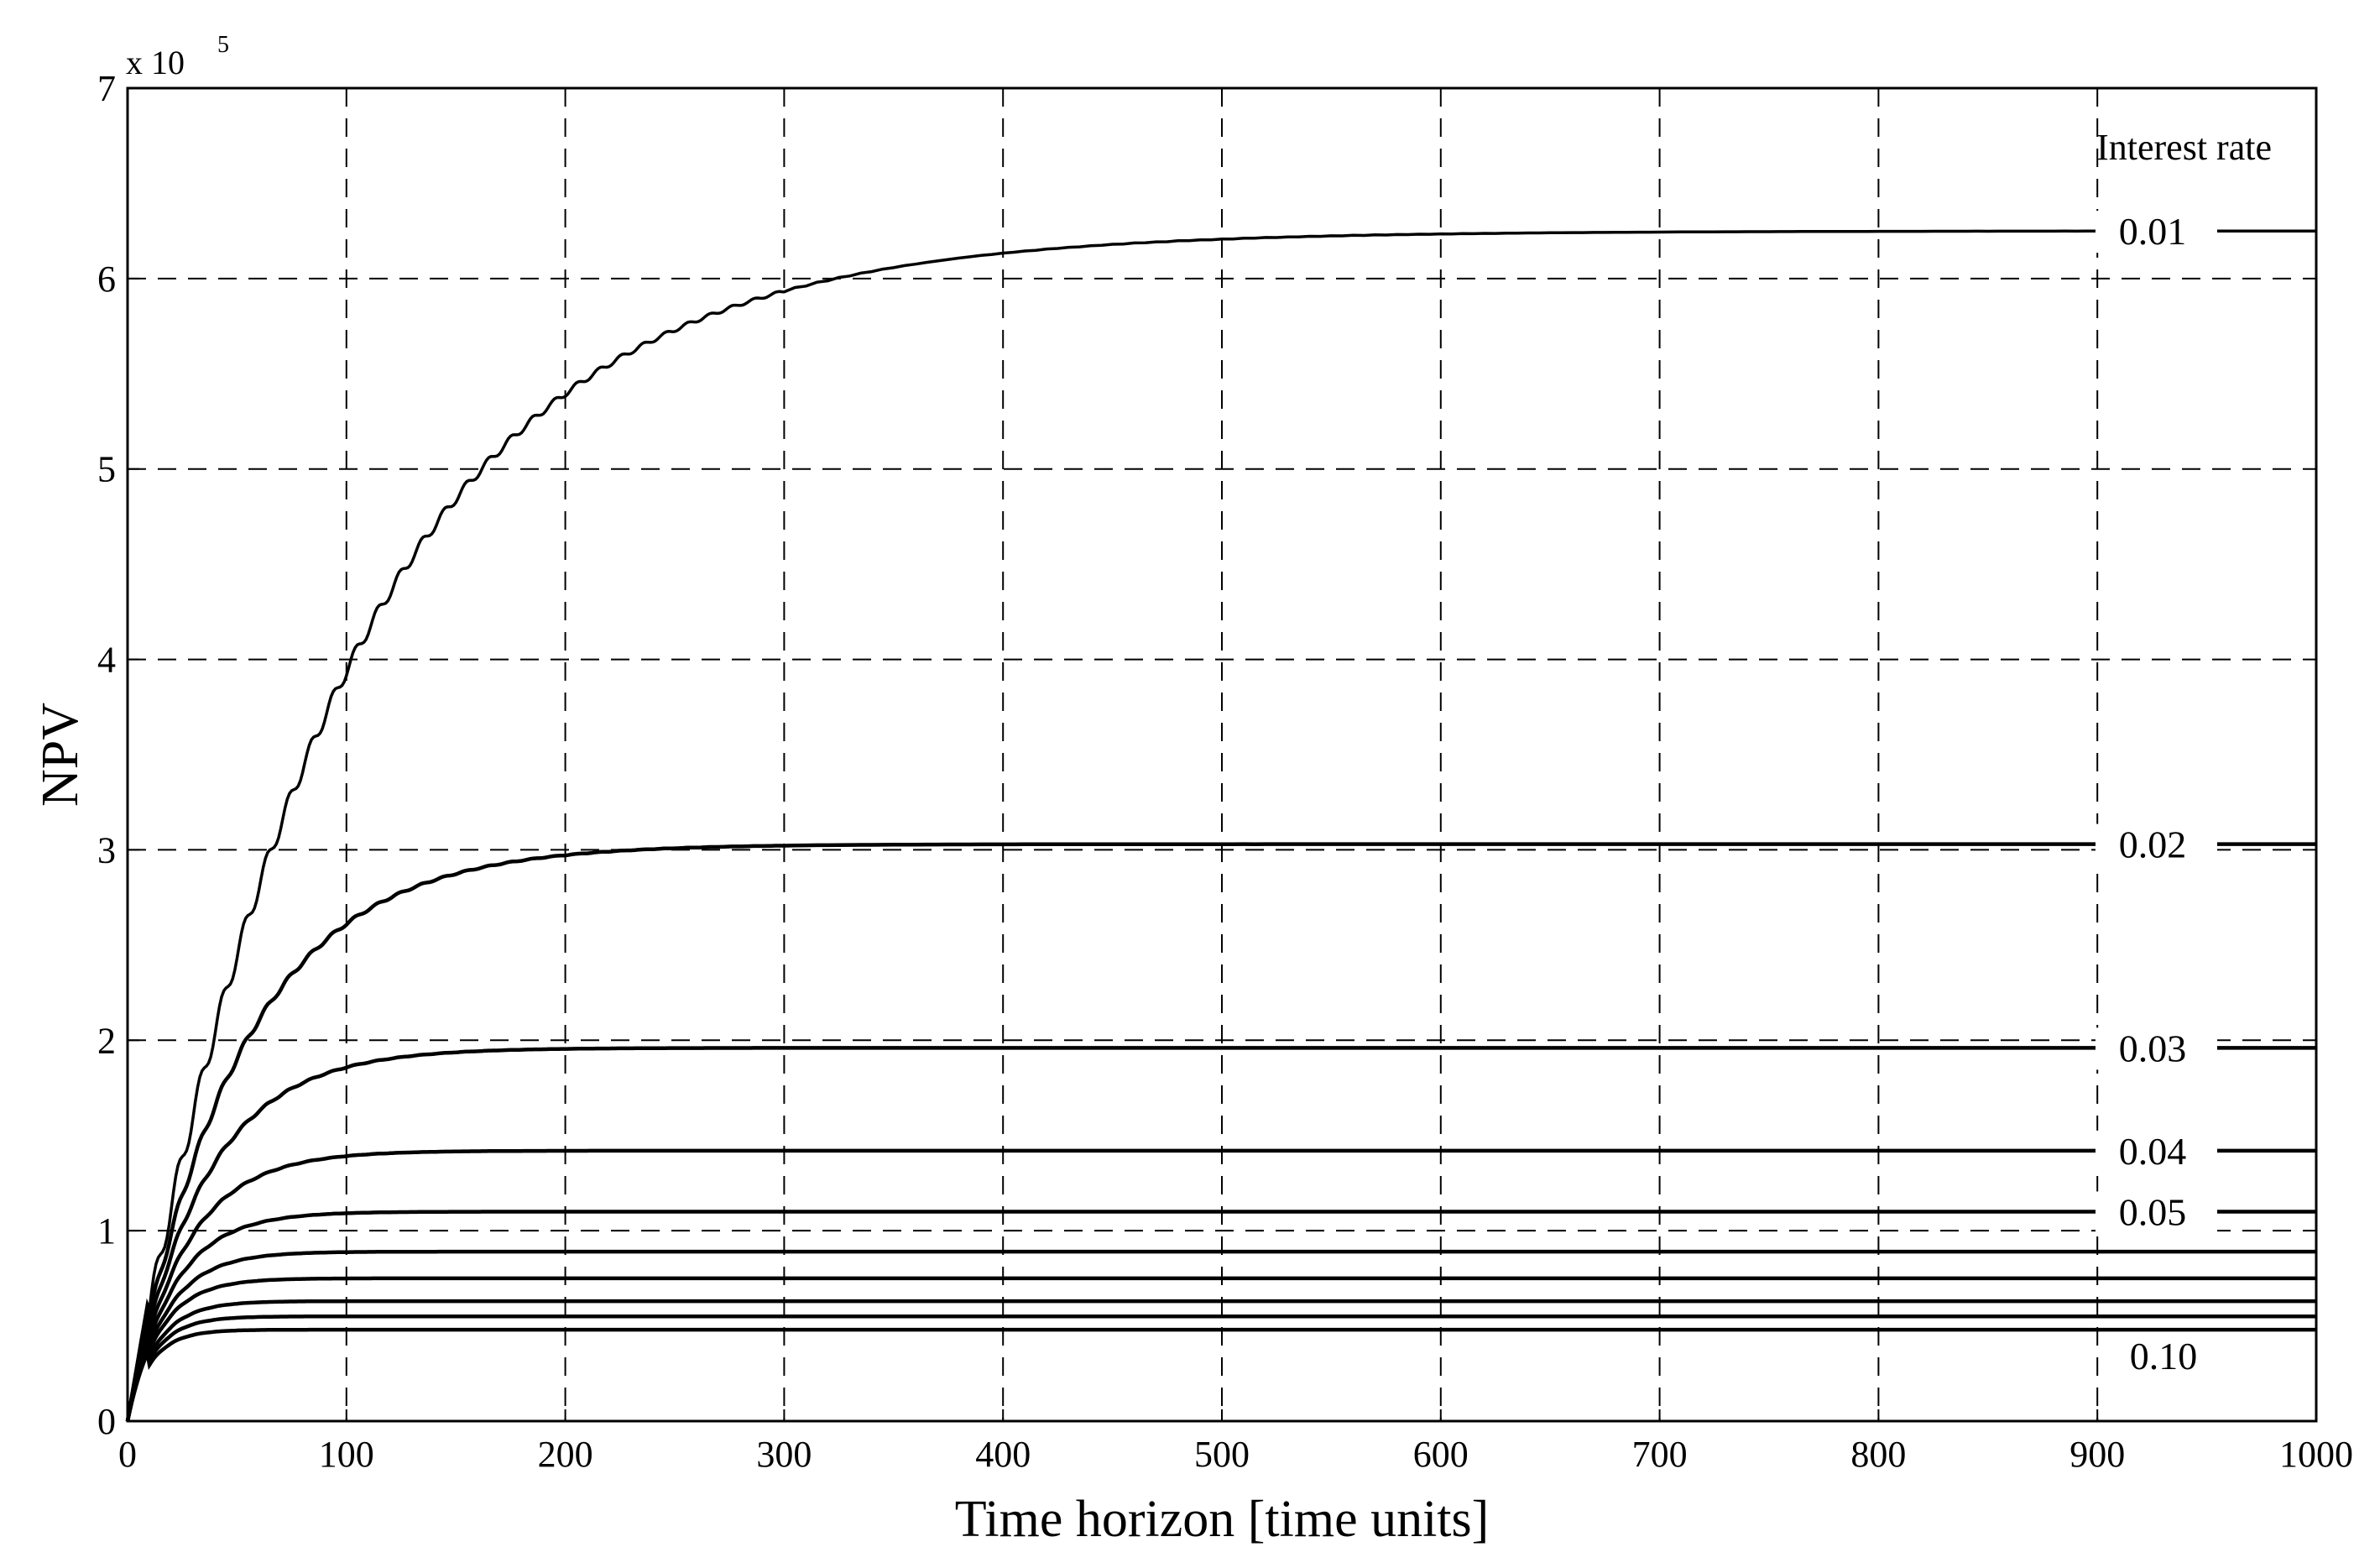 Image resolution: width=2380 pixels, height=1568 pixels. What do you see at coordinates (2097, 1454) in the screenshot?
I see `x-tick-label: 900` at bounding box center [2097, 1454].